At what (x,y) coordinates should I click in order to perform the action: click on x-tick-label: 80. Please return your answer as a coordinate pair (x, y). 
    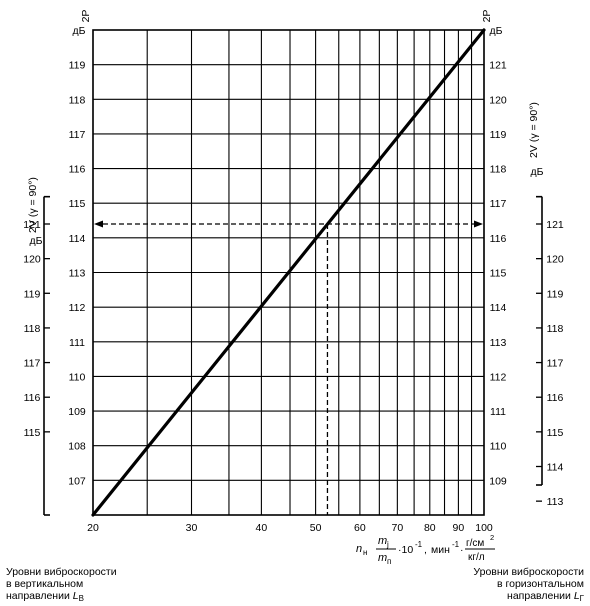
    Looking at the image, I should click on (430, 528).